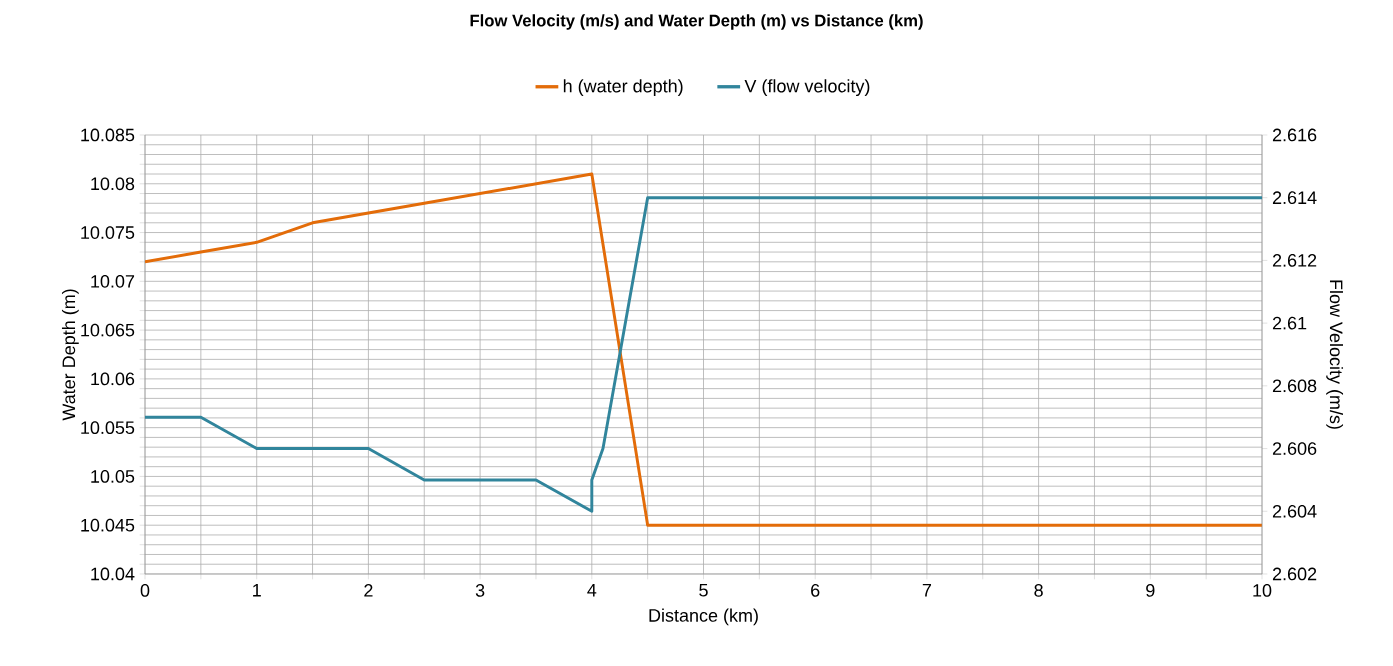 The height and width of the screenshot is (666, 1393). What do you see at coordinates (1294, 260) in the screenshot?
I see `y2-tick-label: 2.612` at bounding box center [1294, 260].